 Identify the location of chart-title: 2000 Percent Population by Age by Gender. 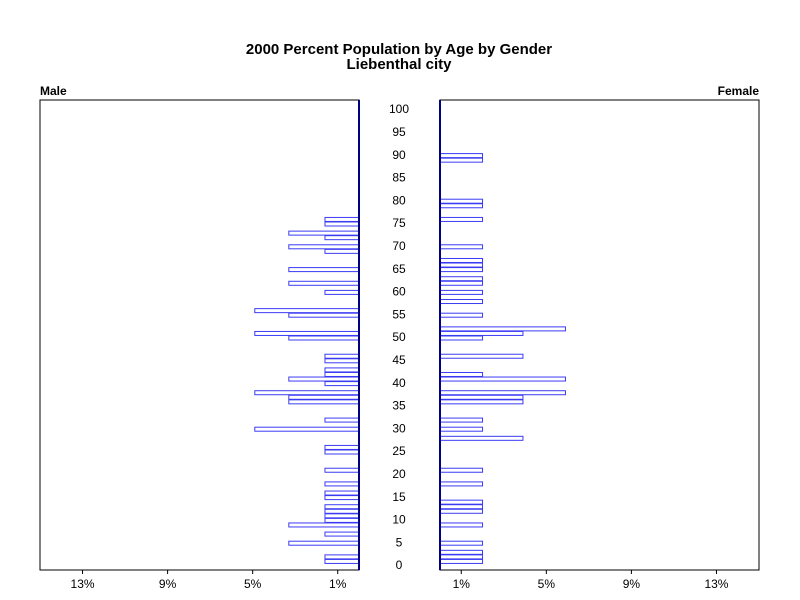
(399, 49).